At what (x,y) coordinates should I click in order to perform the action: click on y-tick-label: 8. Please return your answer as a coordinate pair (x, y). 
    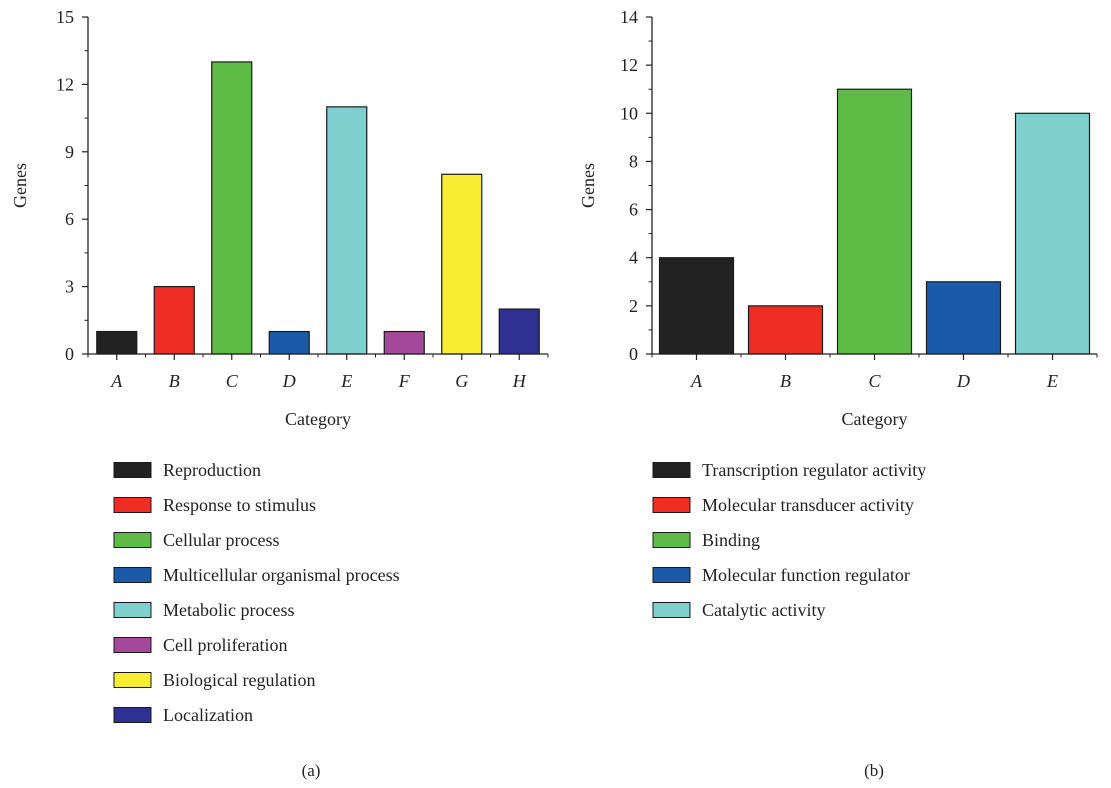
    Looking at the image, I should click on (633, 161).